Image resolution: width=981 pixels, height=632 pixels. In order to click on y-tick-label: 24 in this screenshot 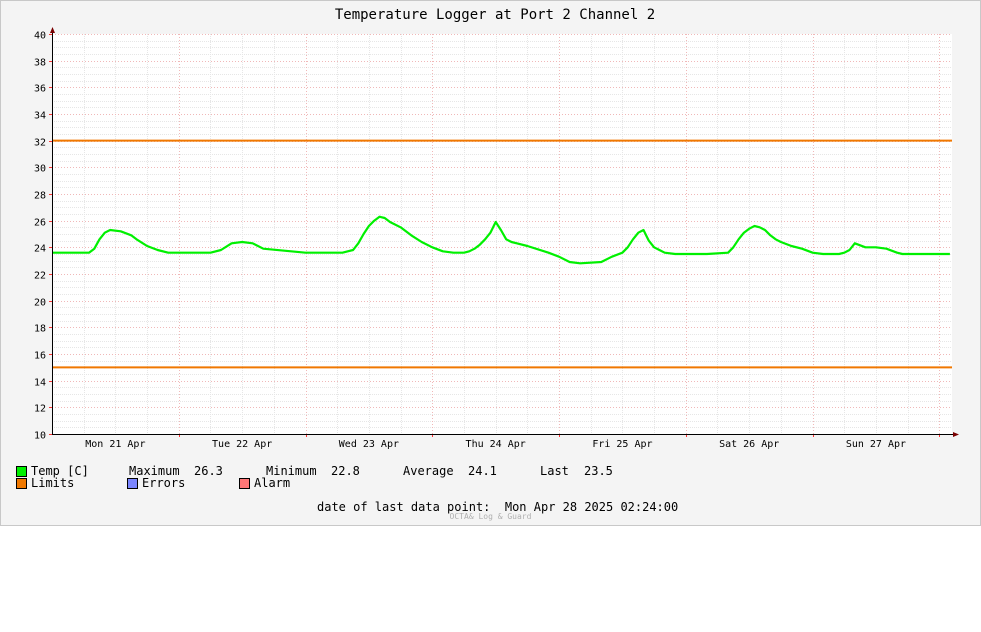, I will do `click(40, 249)`.